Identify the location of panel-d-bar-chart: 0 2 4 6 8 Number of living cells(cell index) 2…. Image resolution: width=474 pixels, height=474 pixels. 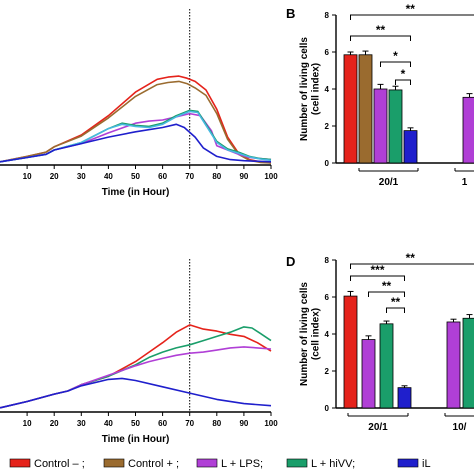
(386, 342).